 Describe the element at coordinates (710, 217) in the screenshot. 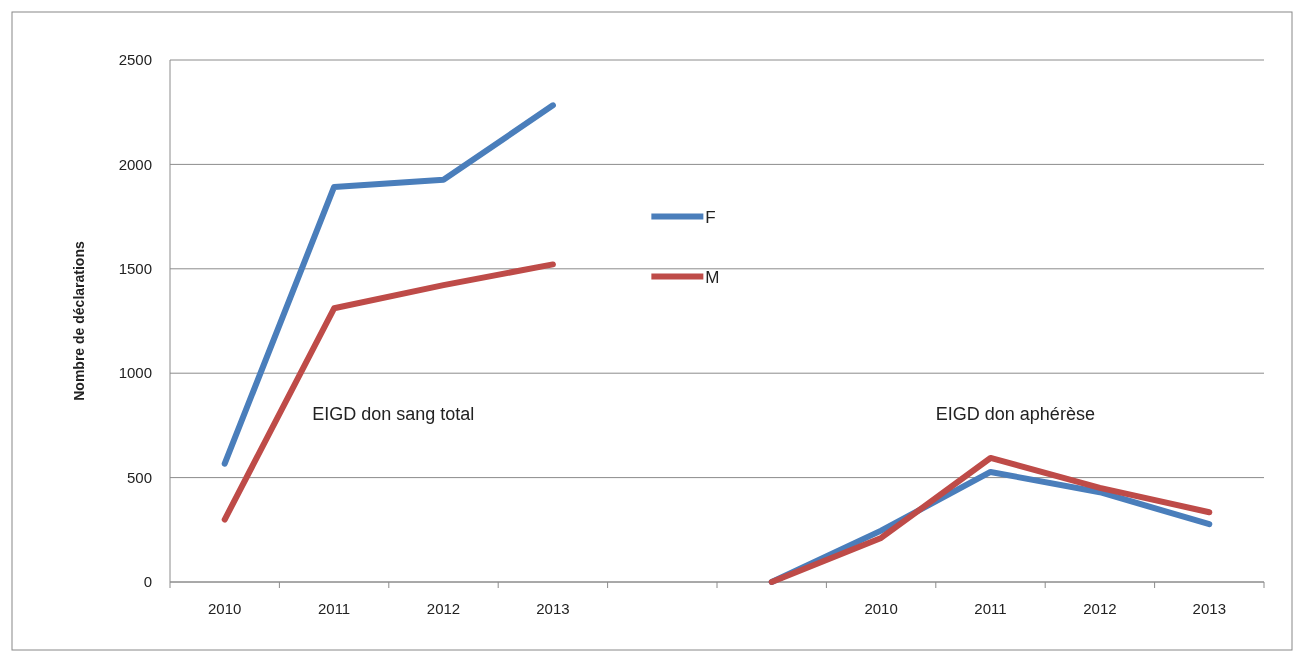

I see `legend-label: F` at that location.